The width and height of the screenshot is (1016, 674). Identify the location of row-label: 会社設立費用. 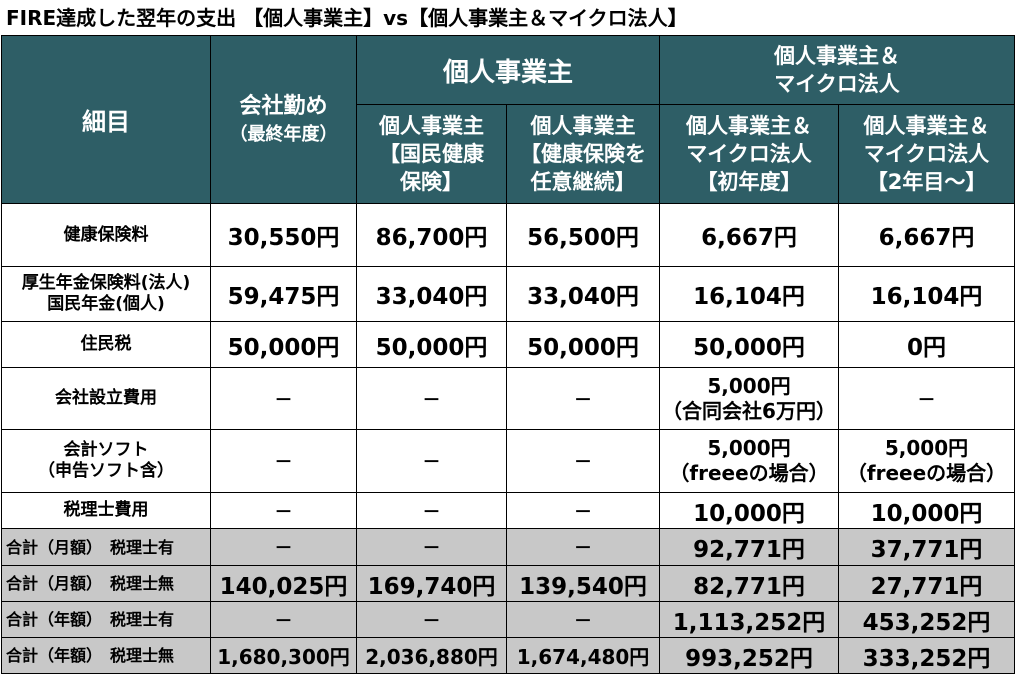
(106, 398).